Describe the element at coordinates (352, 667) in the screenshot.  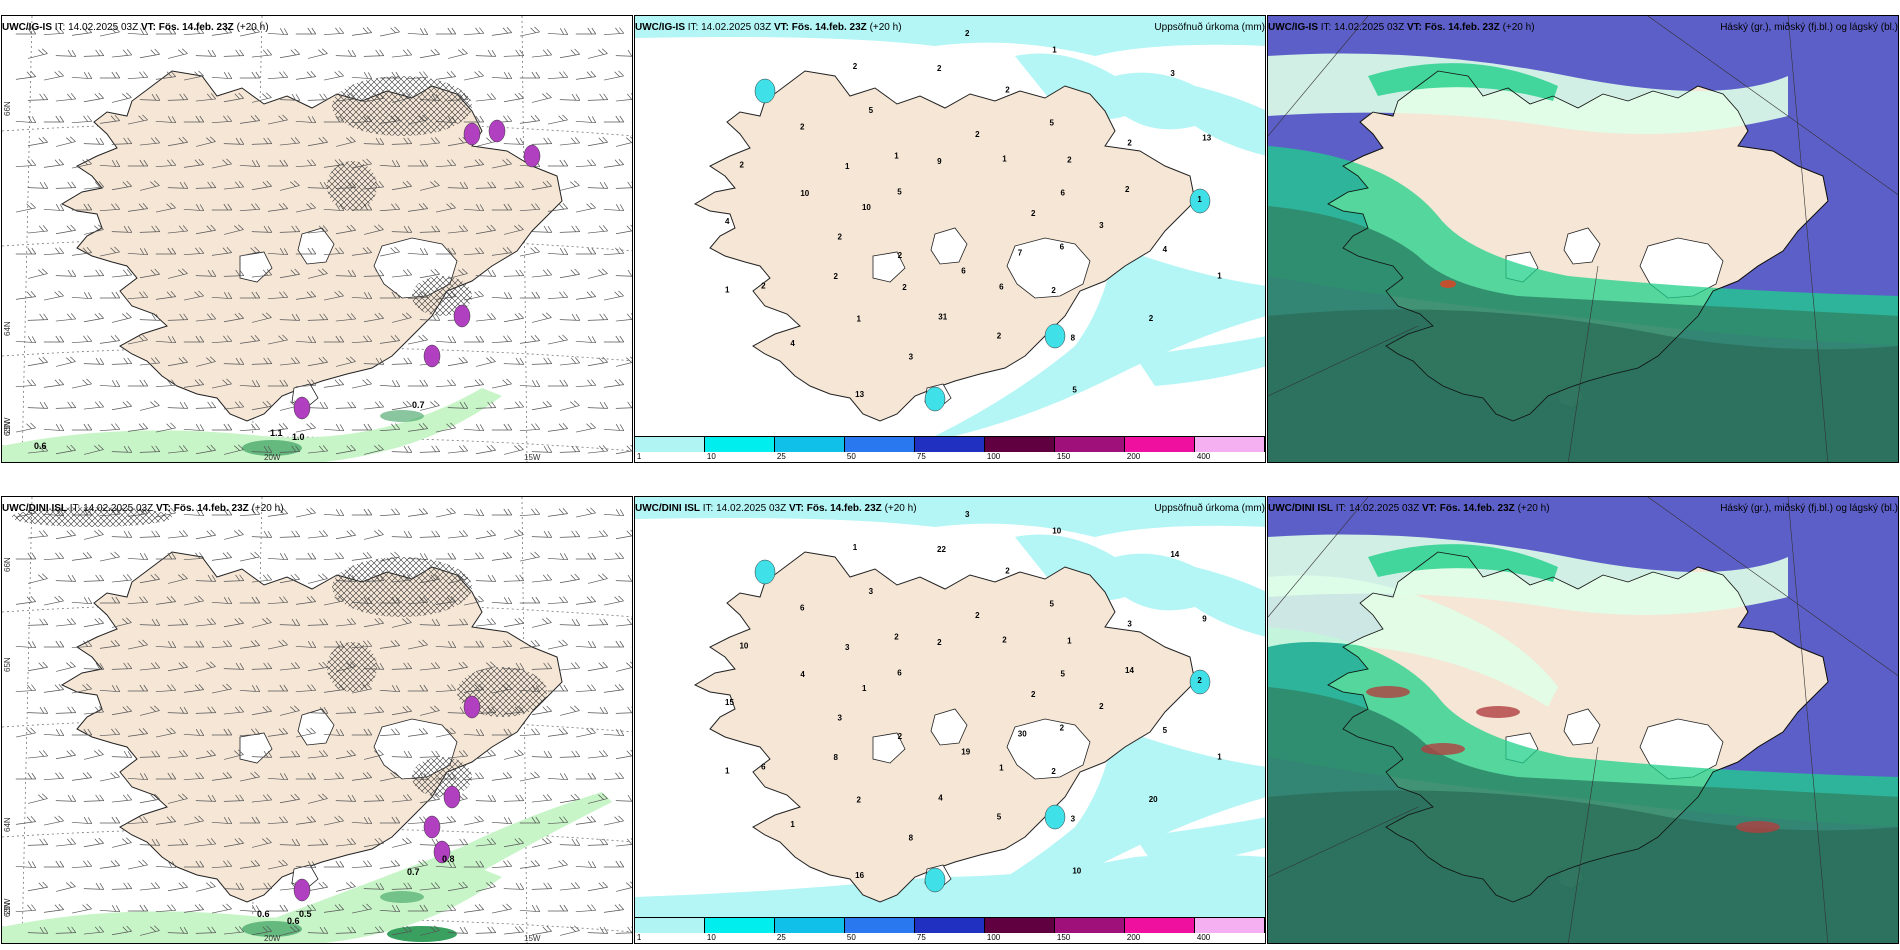
I see `hatched-area` at that location.